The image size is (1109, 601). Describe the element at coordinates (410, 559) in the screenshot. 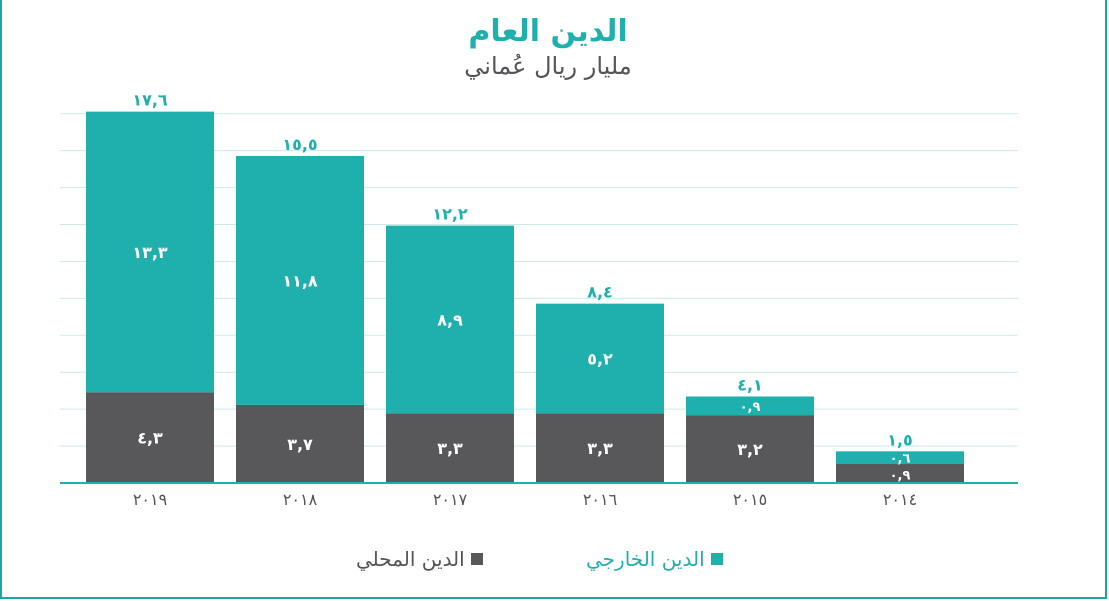

I see `legend-domestic-label: الدين المحلي` at that location.